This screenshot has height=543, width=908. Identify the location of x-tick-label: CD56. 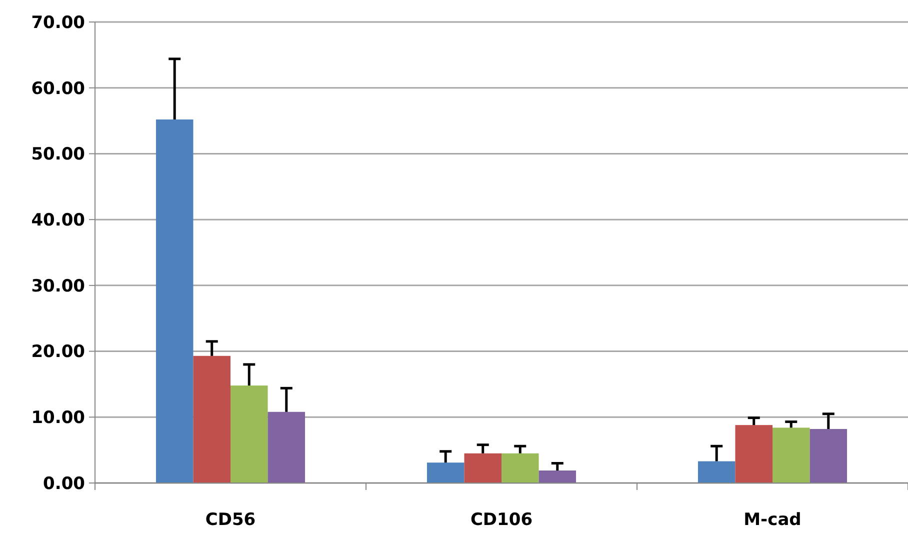
(230, 520).